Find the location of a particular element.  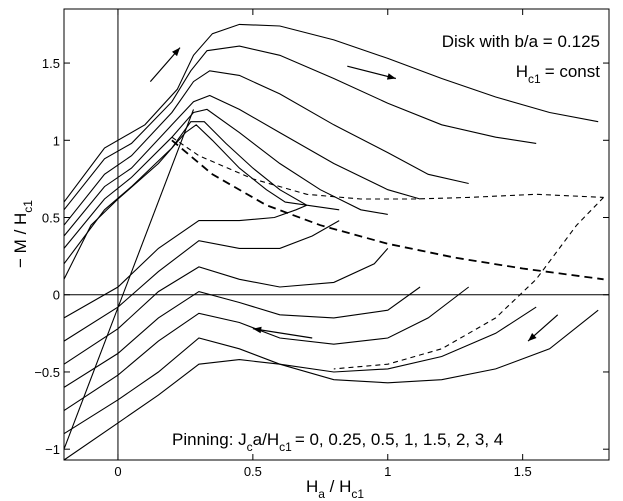

annotation-hc1: Hc1 = const is located at coordinates (558, 74).